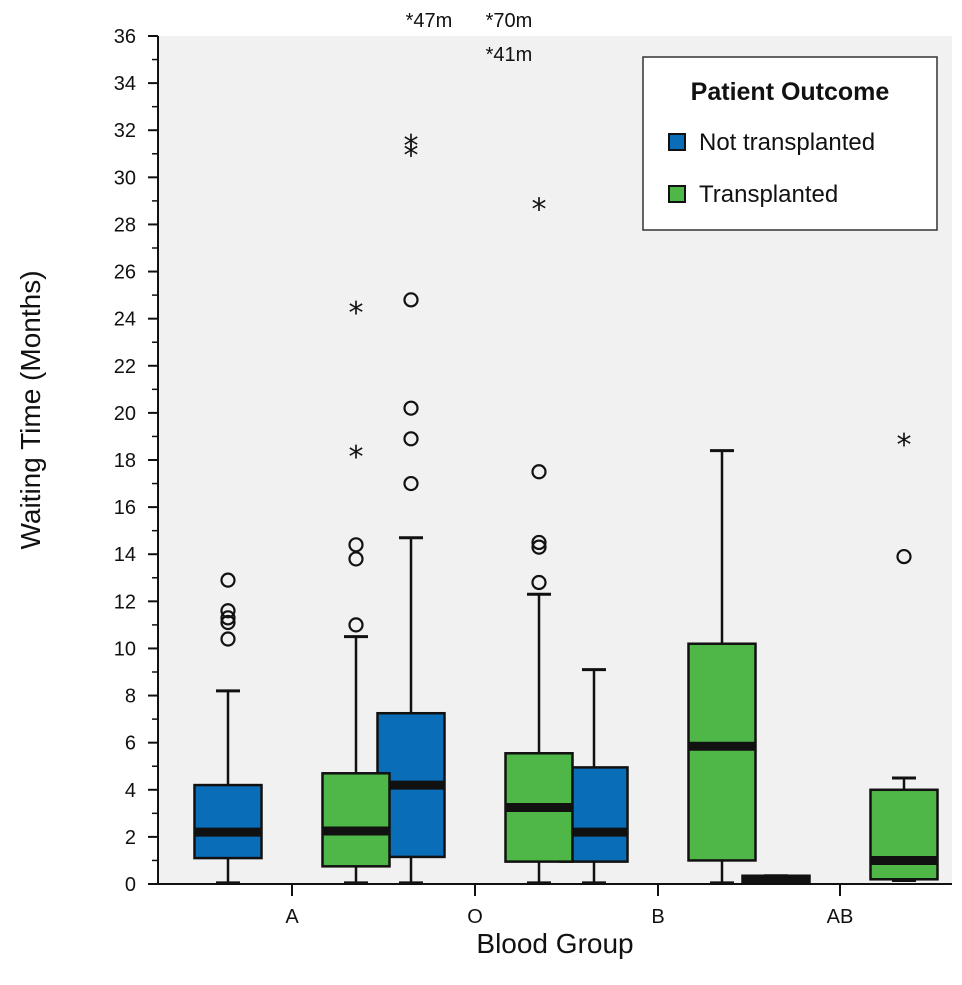  I want to click on offscale-annotation: *70m, so click(509, 21).